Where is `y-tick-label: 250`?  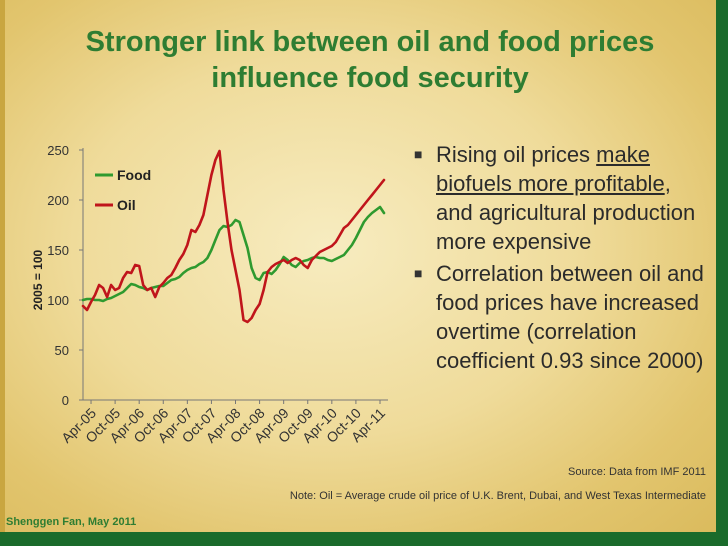 y-tick-label: 250 is located at coordinates (58, 150).